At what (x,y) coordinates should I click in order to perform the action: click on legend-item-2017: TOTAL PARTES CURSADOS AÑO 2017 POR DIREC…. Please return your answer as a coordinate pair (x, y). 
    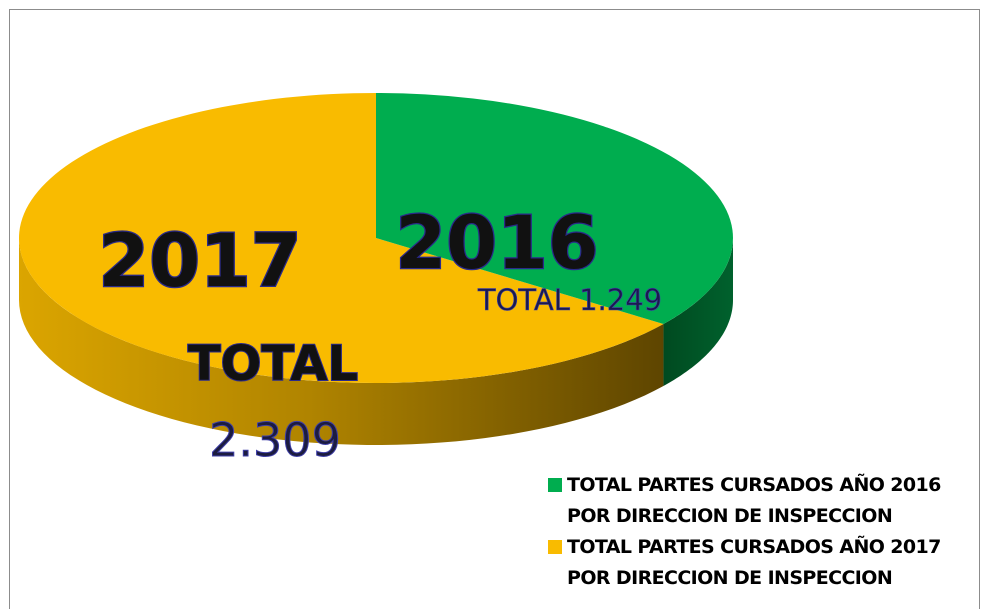
    Looking at the image, I should click on (764, 563).